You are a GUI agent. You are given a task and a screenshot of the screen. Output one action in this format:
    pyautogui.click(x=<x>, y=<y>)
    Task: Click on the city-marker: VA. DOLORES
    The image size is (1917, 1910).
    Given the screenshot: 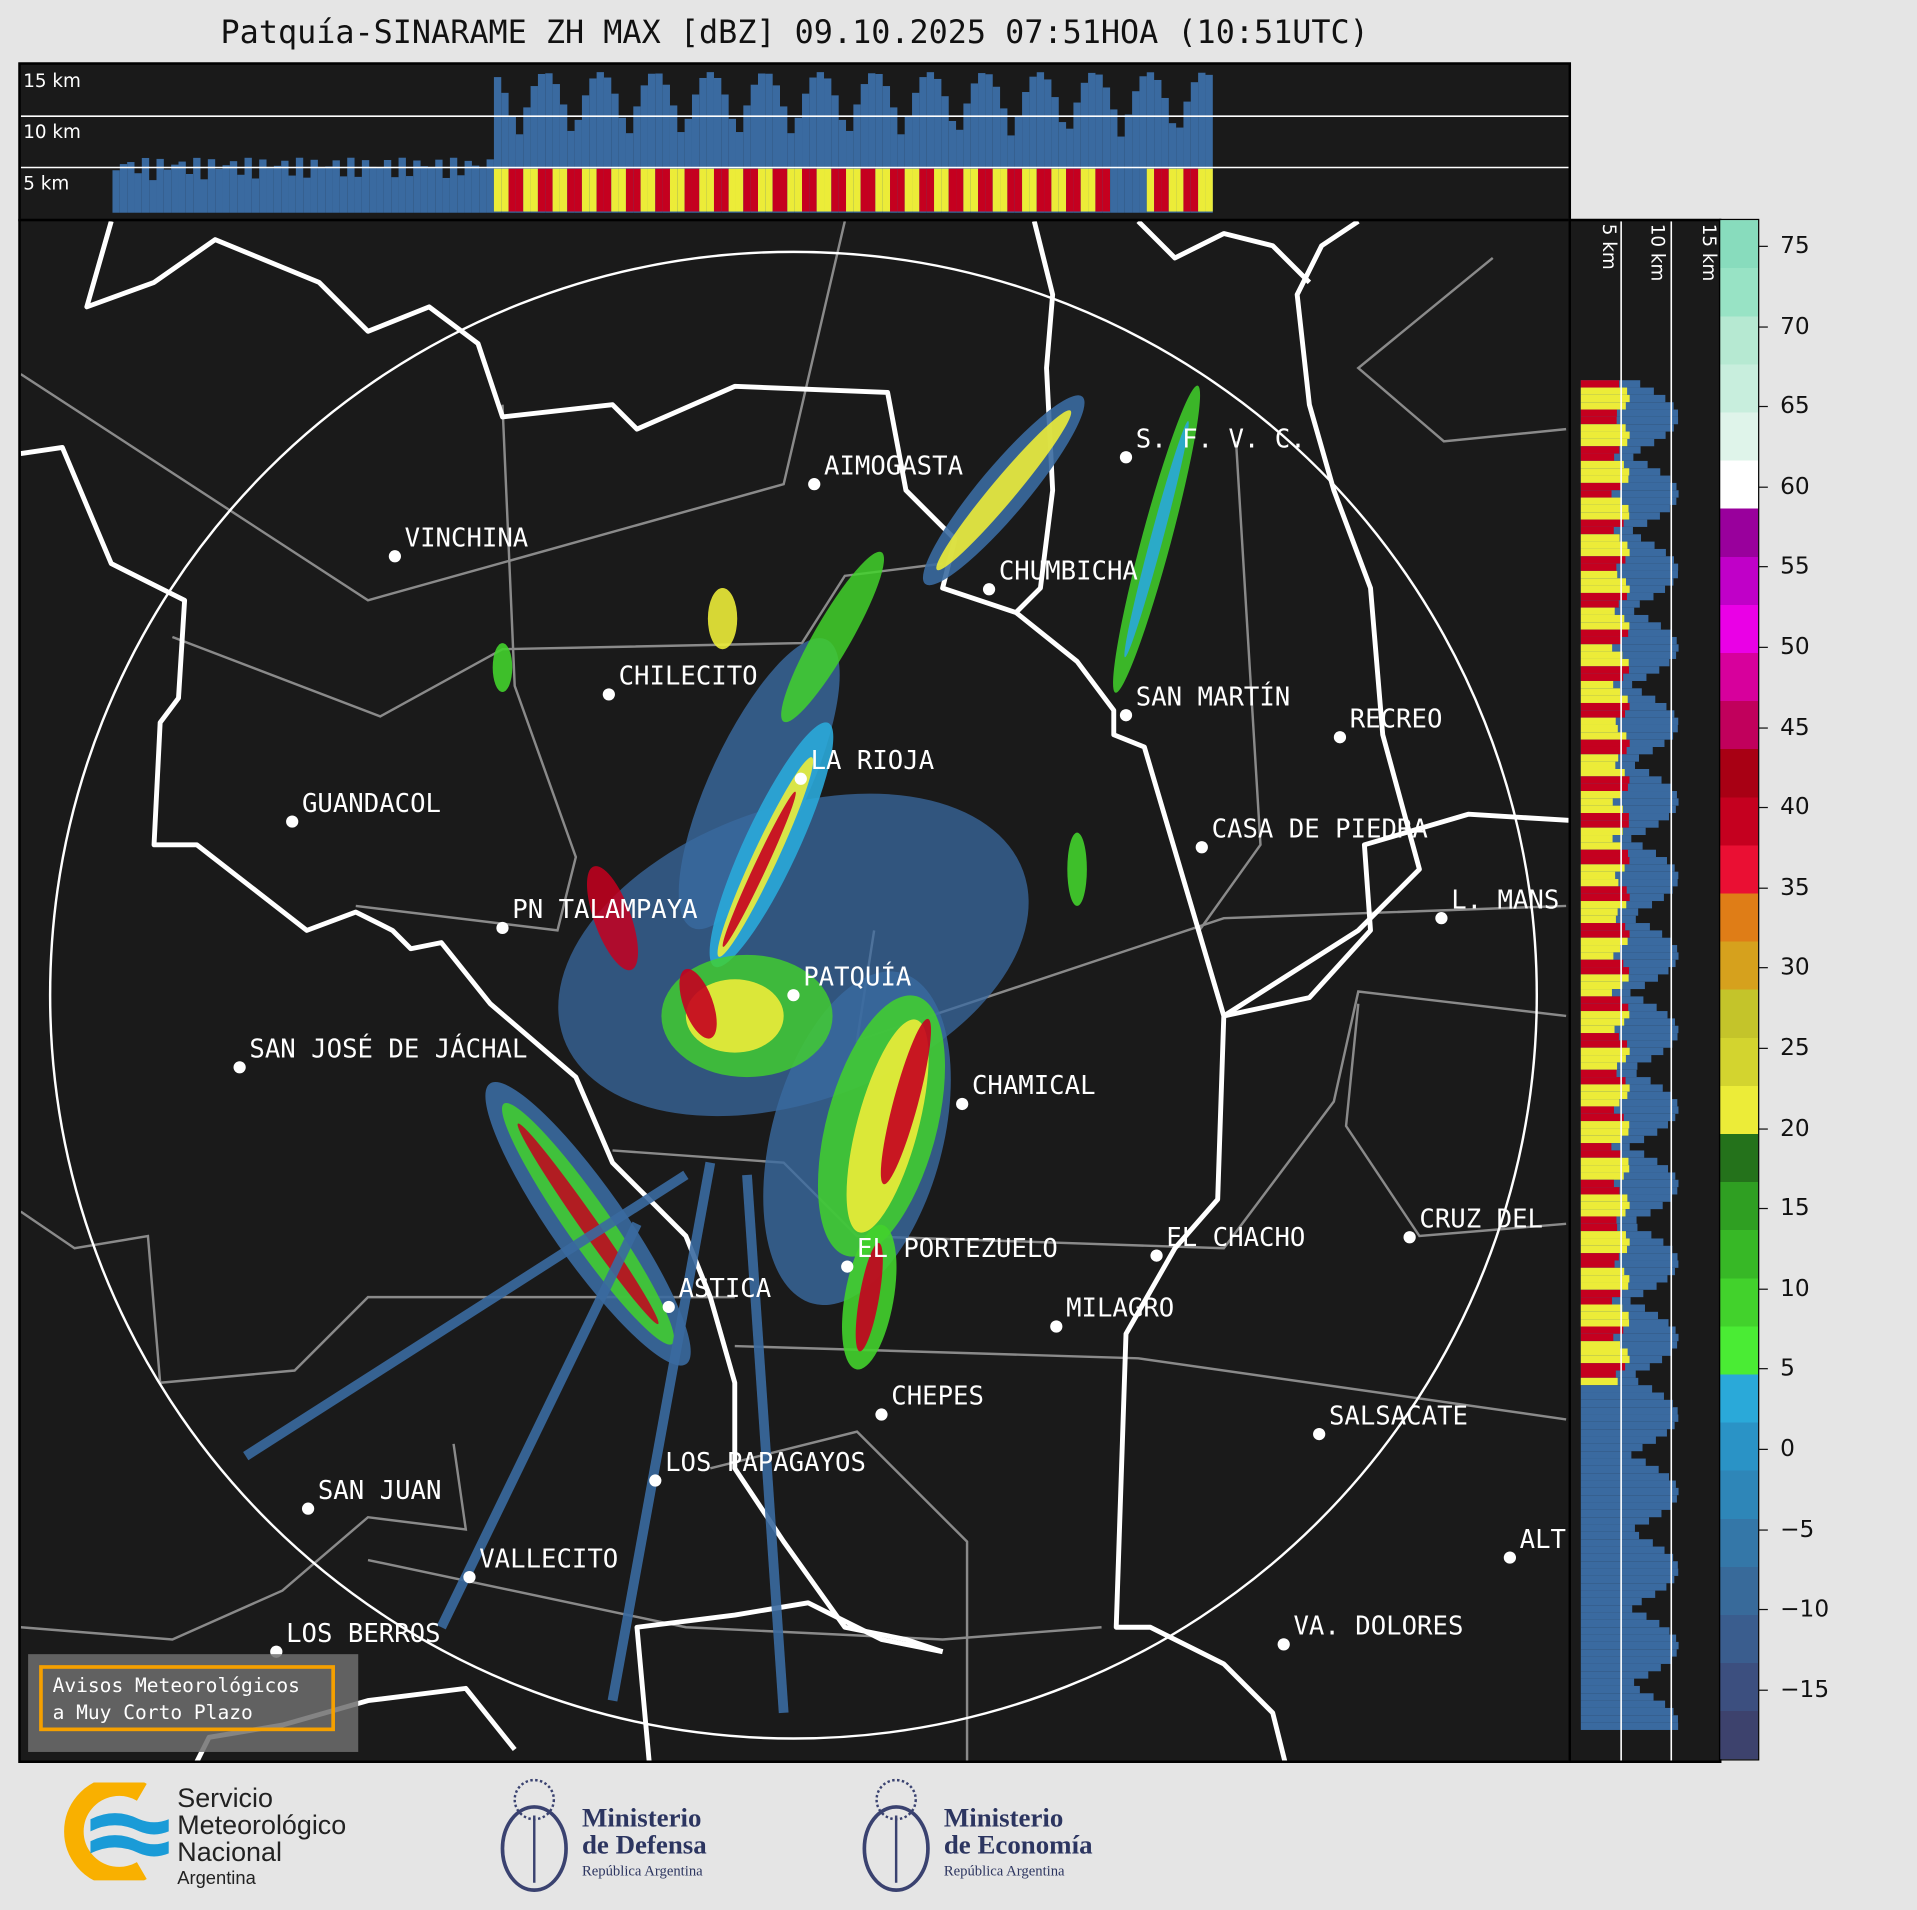 What is the action you would take?
    pyautogui.click(x=1370, y=1631)
    